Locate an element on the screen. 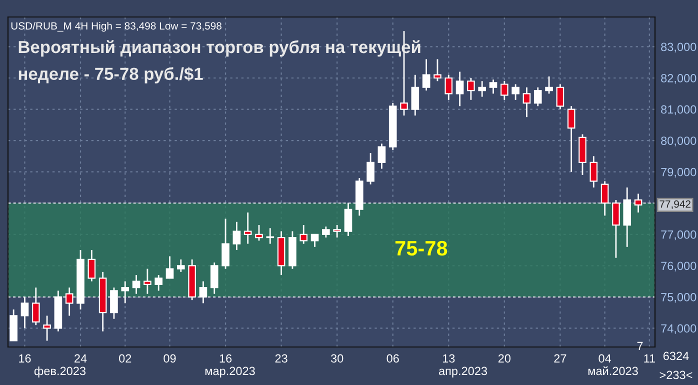 This screenshot has width=698, height=385. text: >233< is located at coordinates (676, 375).